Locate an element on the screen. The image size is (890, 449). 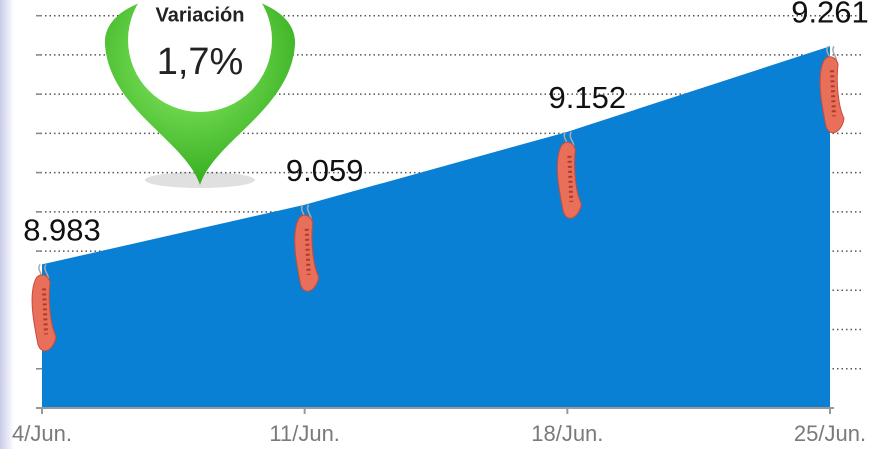
edge-shade is located at coordinates (7, 224).